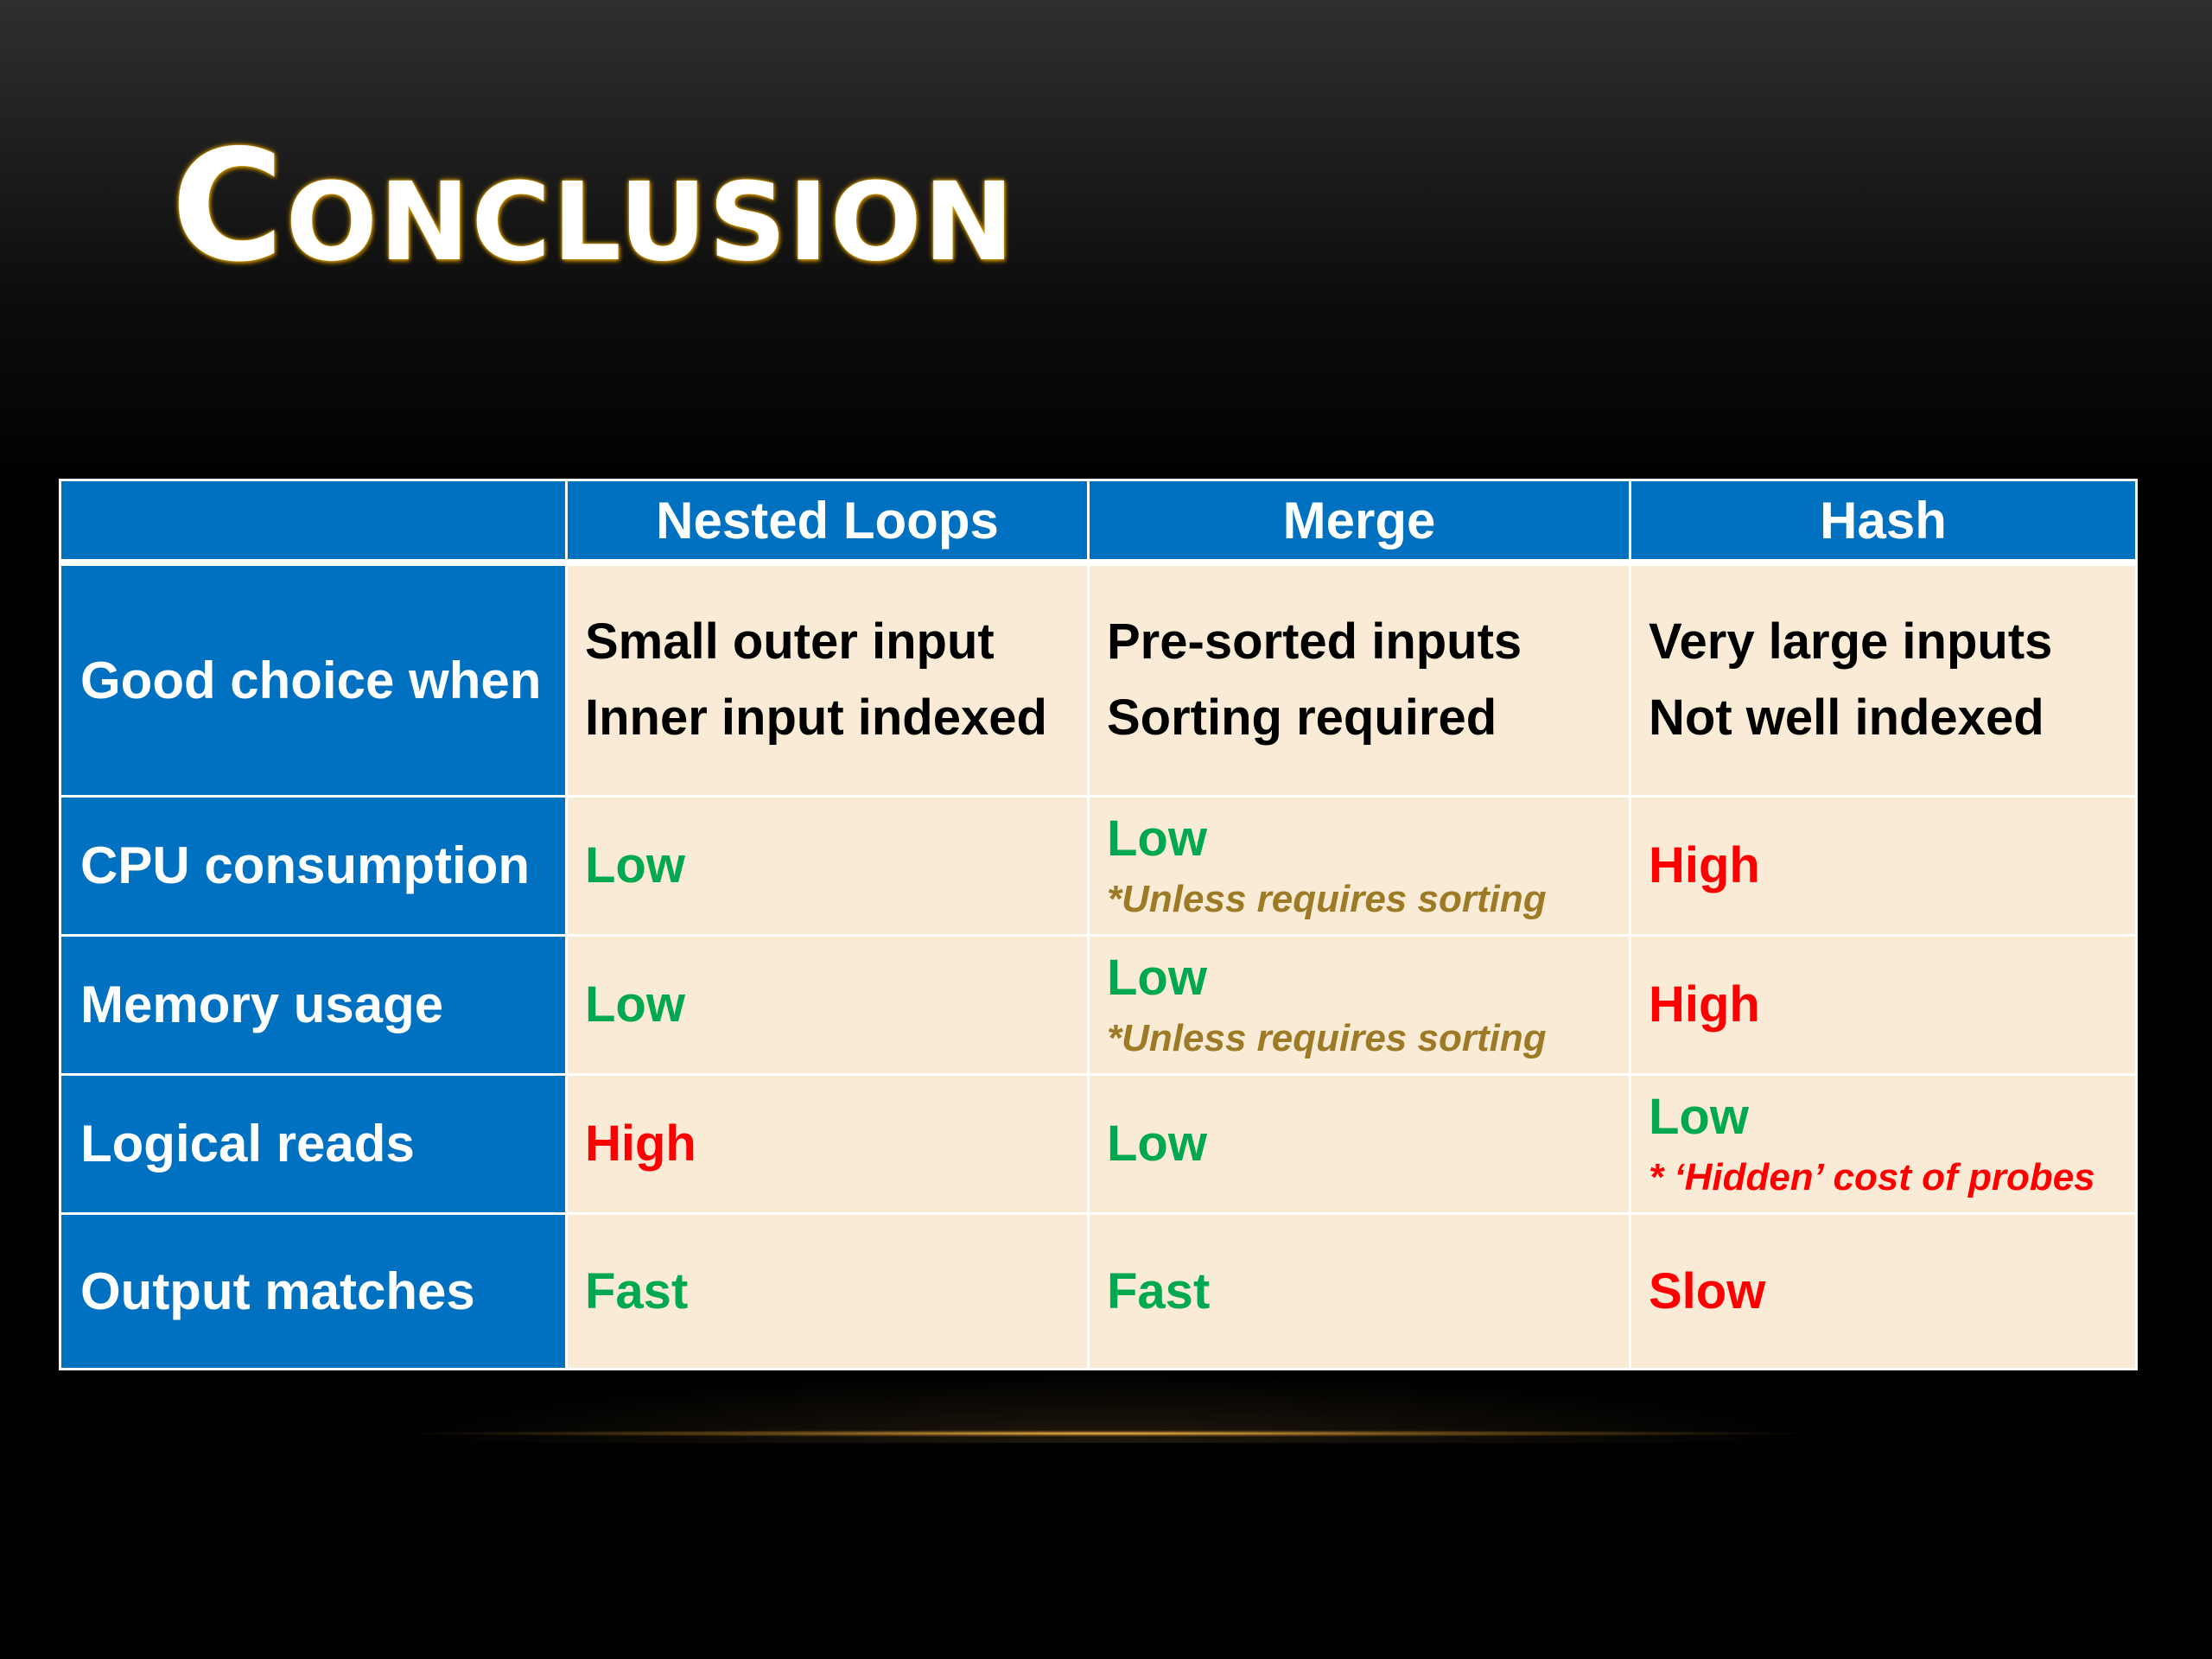 This screenshot has width=2212, height=1659. Describe the element at coordinates (1359, 865) in the screenshot. I see `cell-merge-cpu: Low *Unless requires sorting` at that location.